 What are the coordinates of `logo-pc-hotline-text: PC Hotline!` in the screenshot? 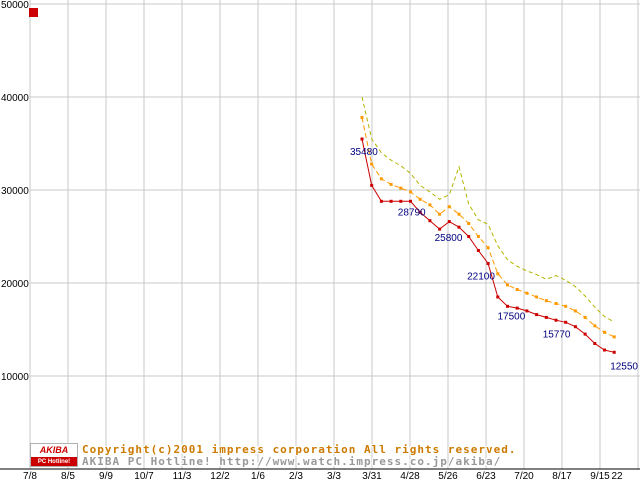 It's located at (54, 461).